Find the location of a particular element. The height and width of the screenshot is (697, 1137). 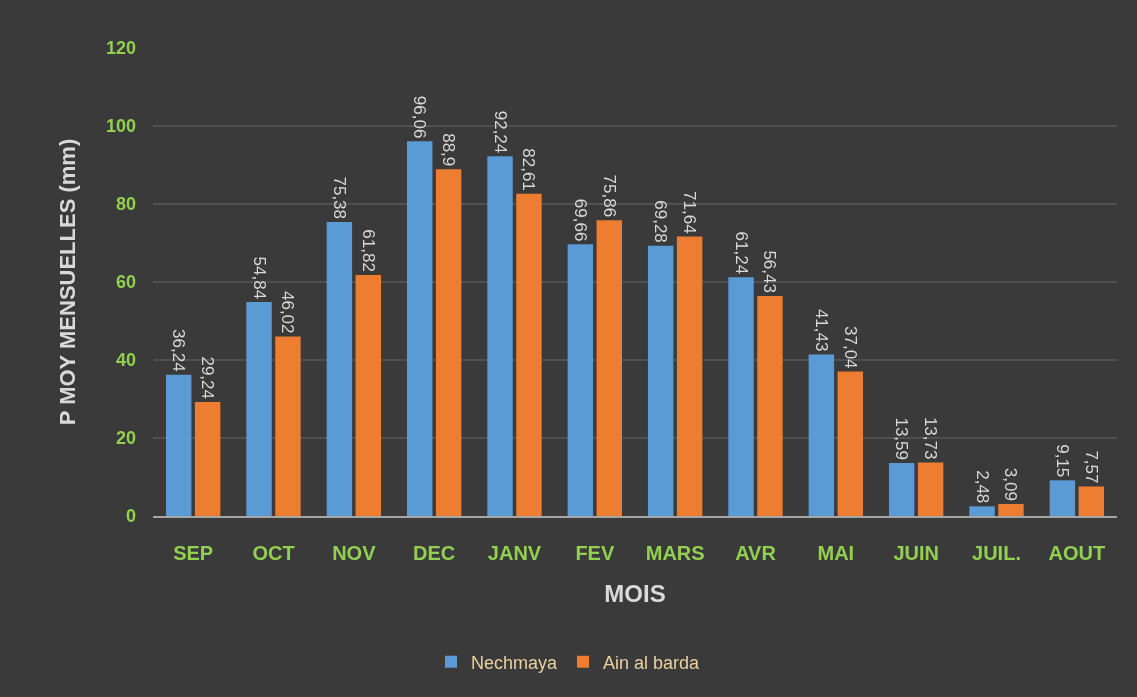

x-tick-label: JUIN is located at coordinates (916, 553).